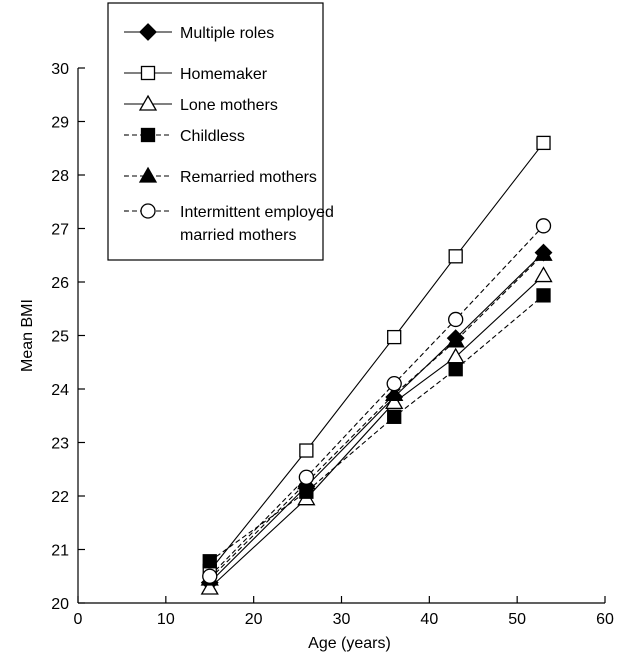 This screenshot has height=656, width=619. I want to click on legend-label: Remarried mothers, so click(248, 177).